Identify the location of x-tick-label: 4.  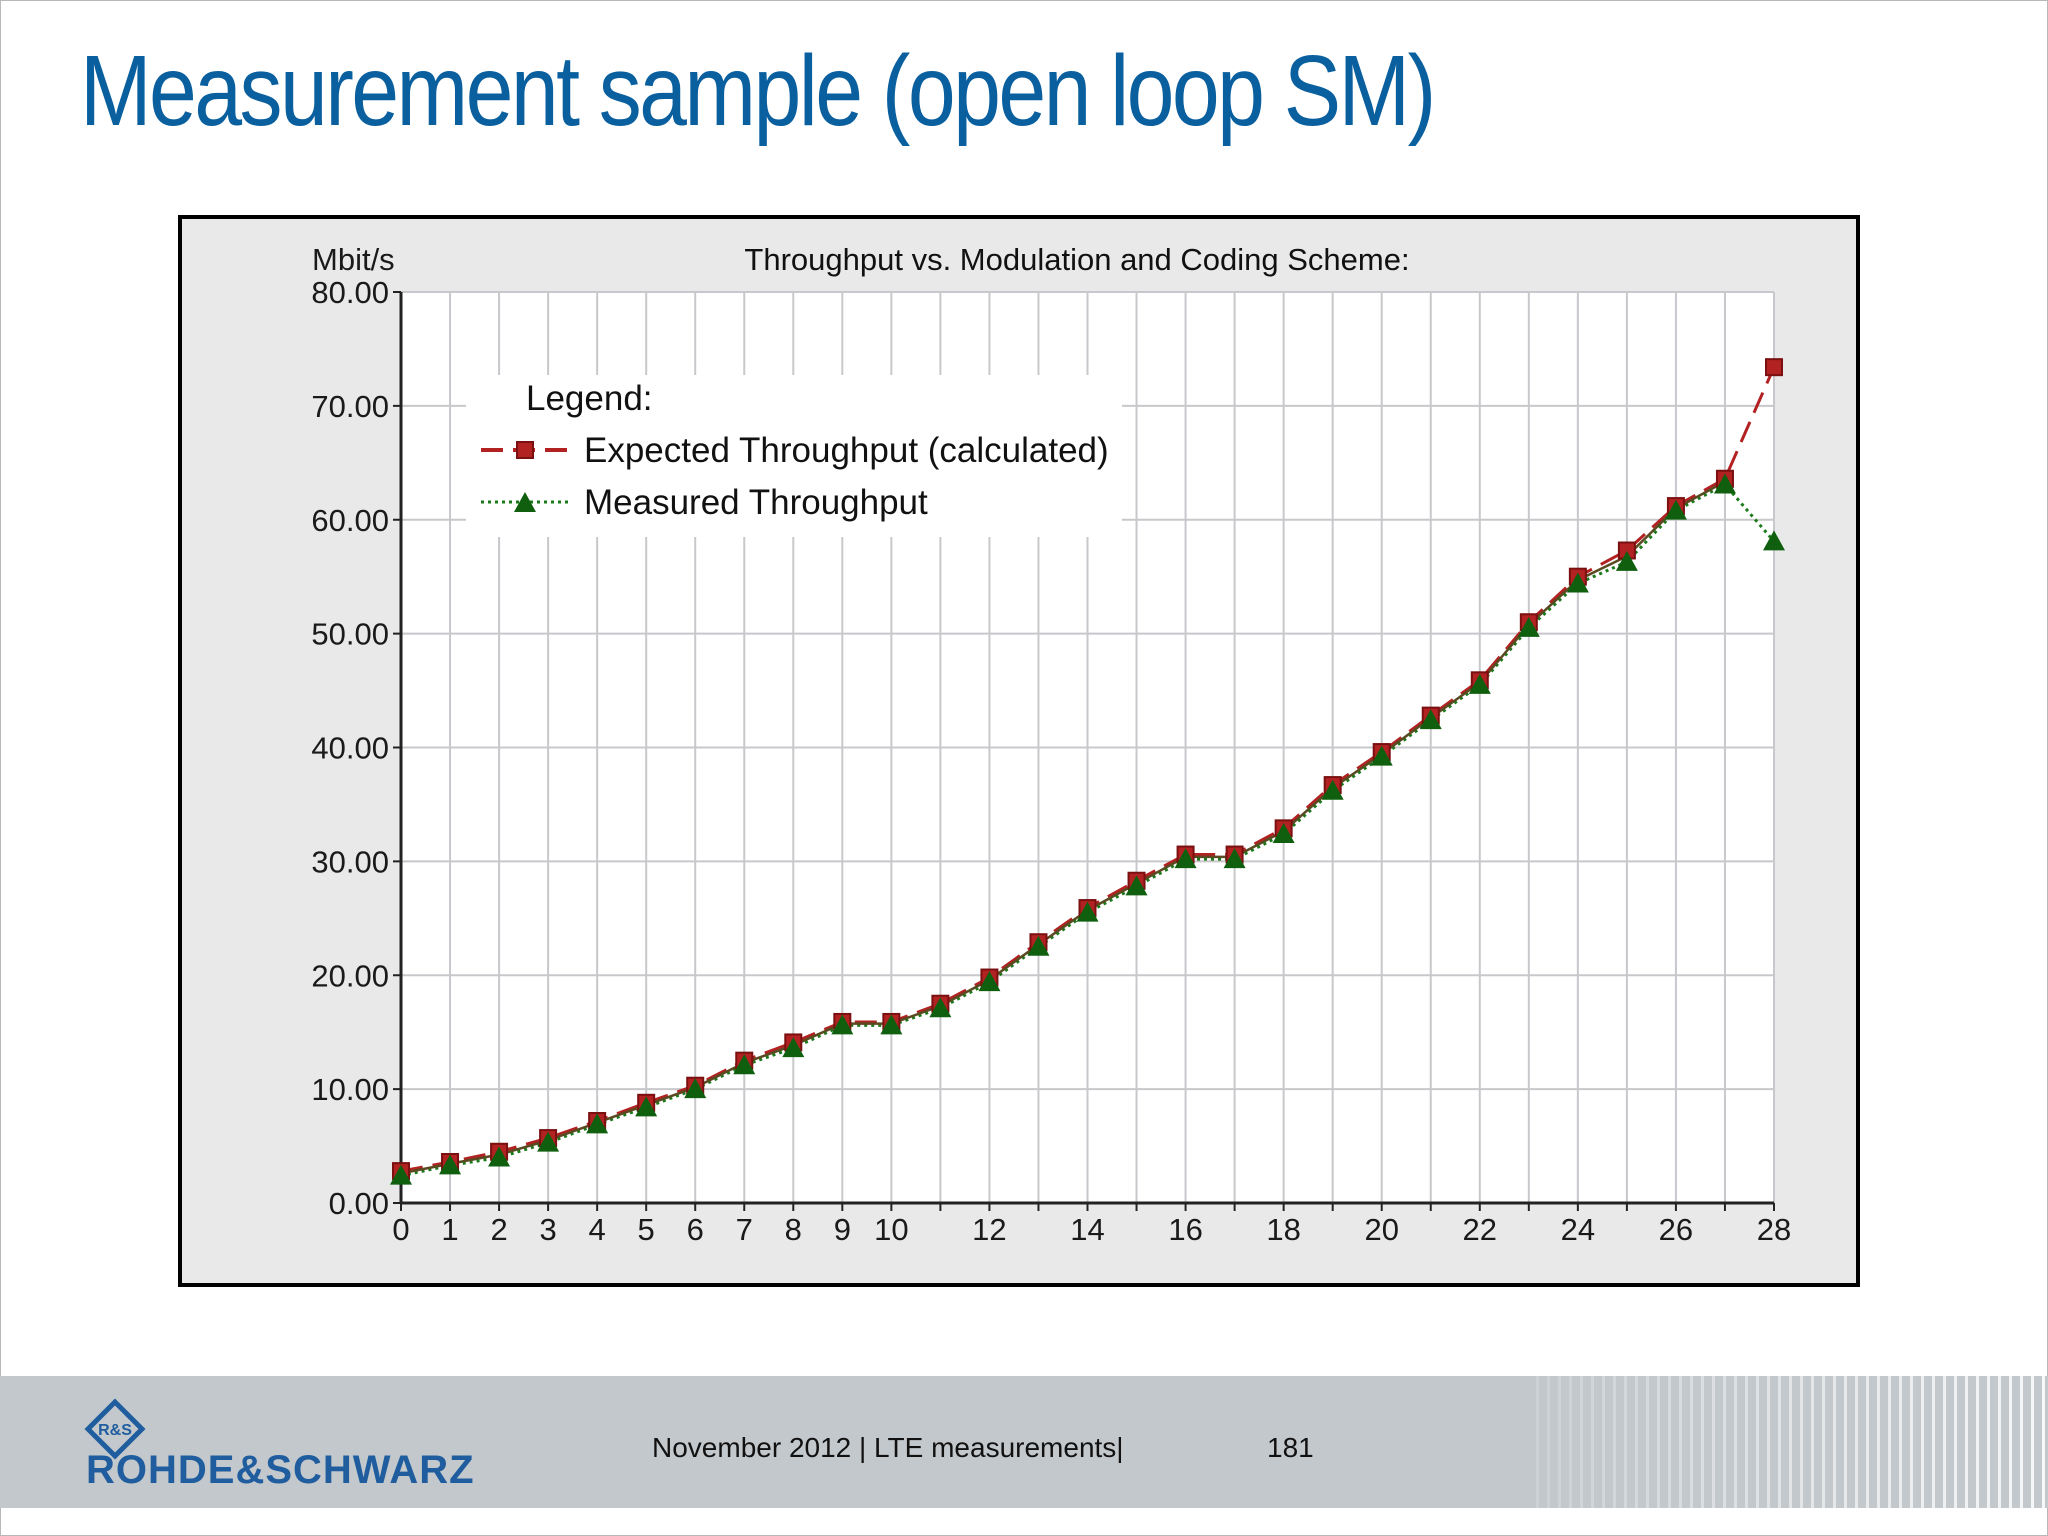
(597, 1229).